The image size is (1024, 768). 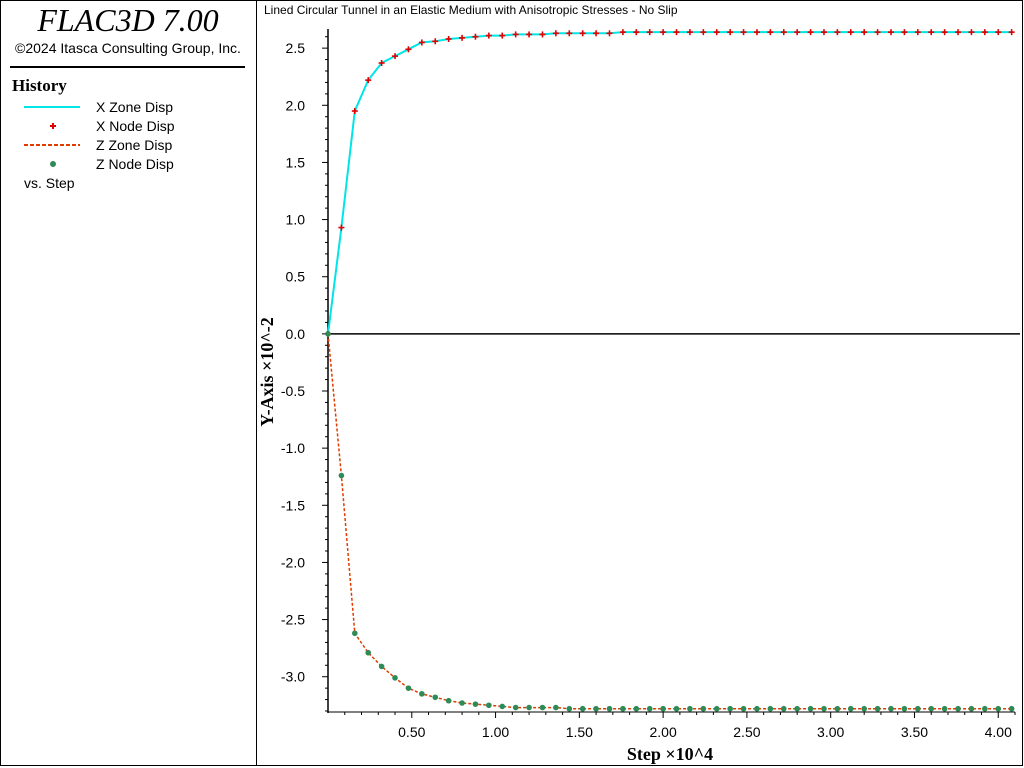 I want to click on legend-label: Z Zone Disp, so click(x=134, y=145).